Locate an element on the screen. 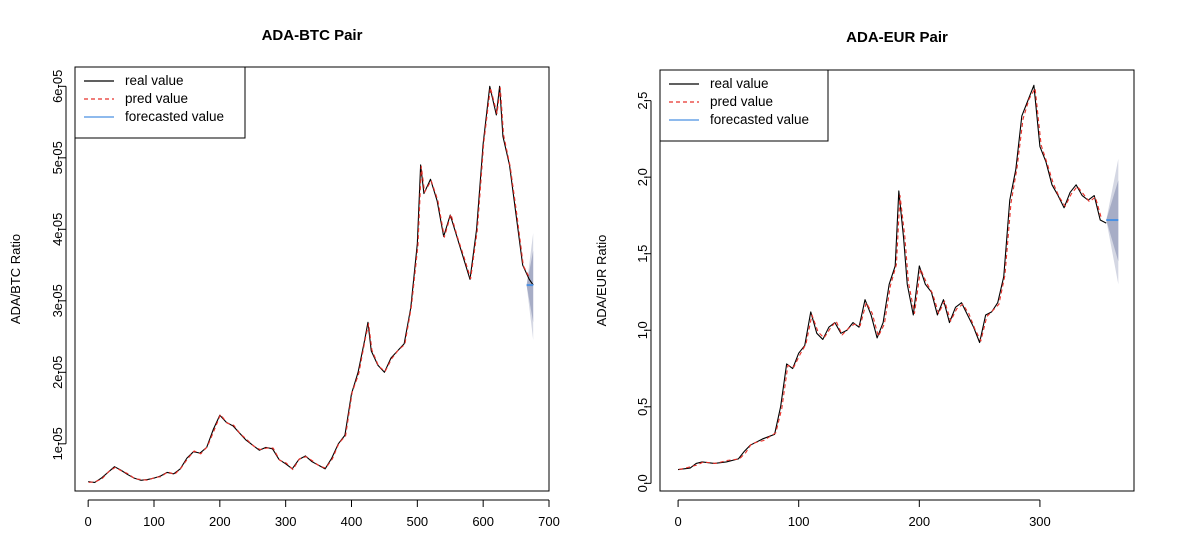  y-tick-label: 6e-05 is located at coordinates (57, 86).